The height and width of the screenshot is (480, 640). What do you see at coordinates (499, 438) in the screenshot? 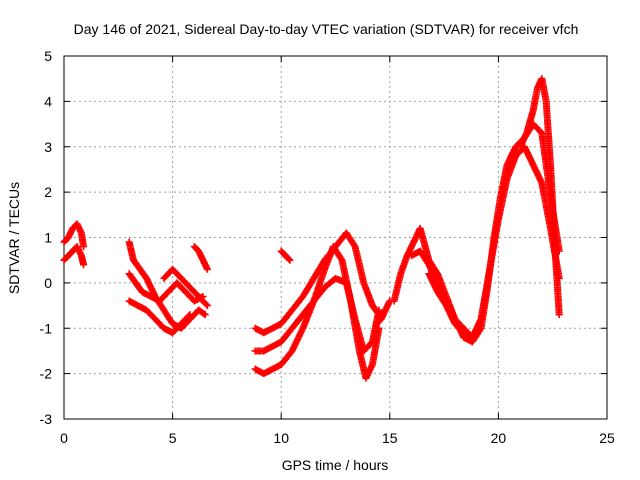
I see `x-tick-label: 20` at bounding box center [499, 438].